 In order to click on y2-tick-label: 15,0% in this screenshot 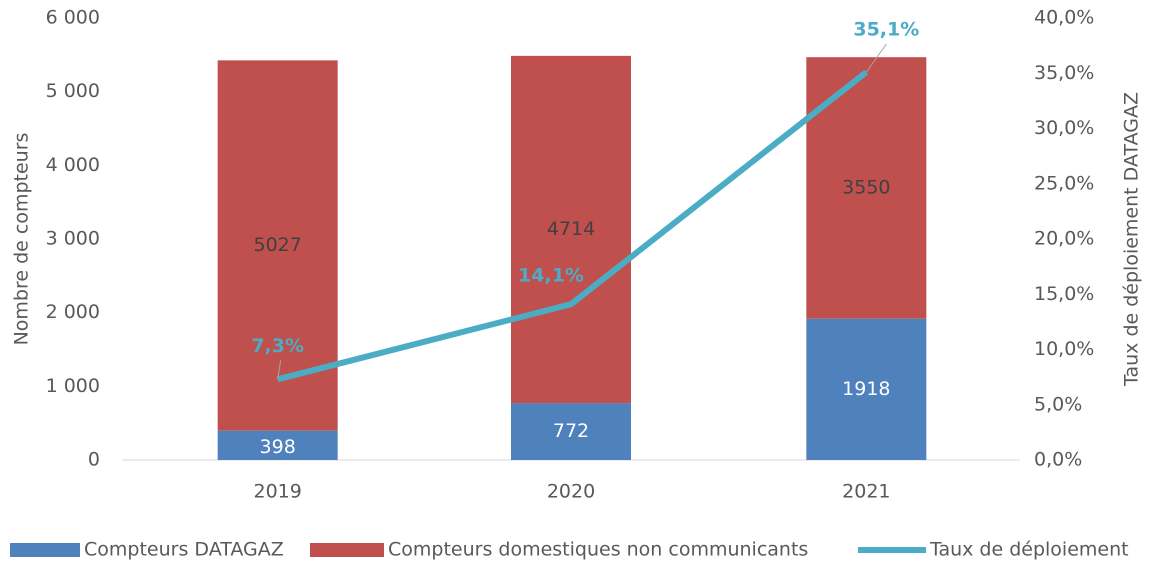, I will do `click(1064, 294)`.